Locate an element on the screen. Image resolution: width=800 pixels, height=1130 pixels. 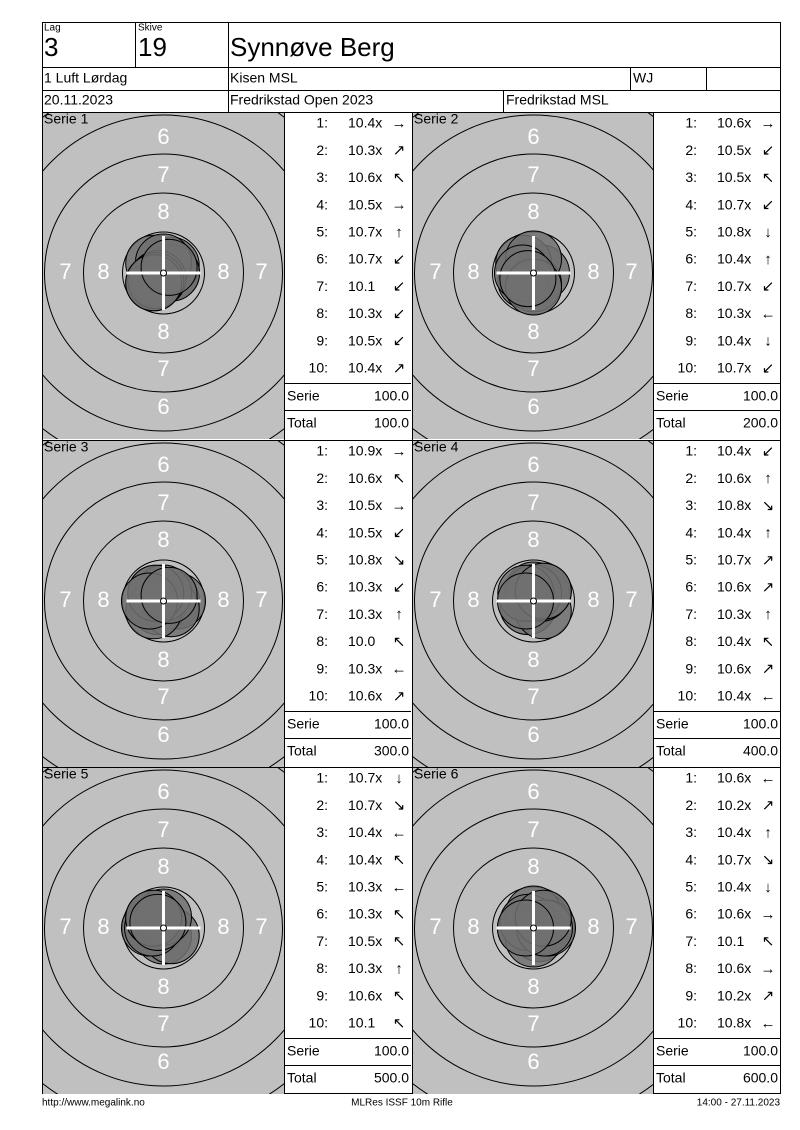
skive-label: Skive is located at coordinates (150, 28).